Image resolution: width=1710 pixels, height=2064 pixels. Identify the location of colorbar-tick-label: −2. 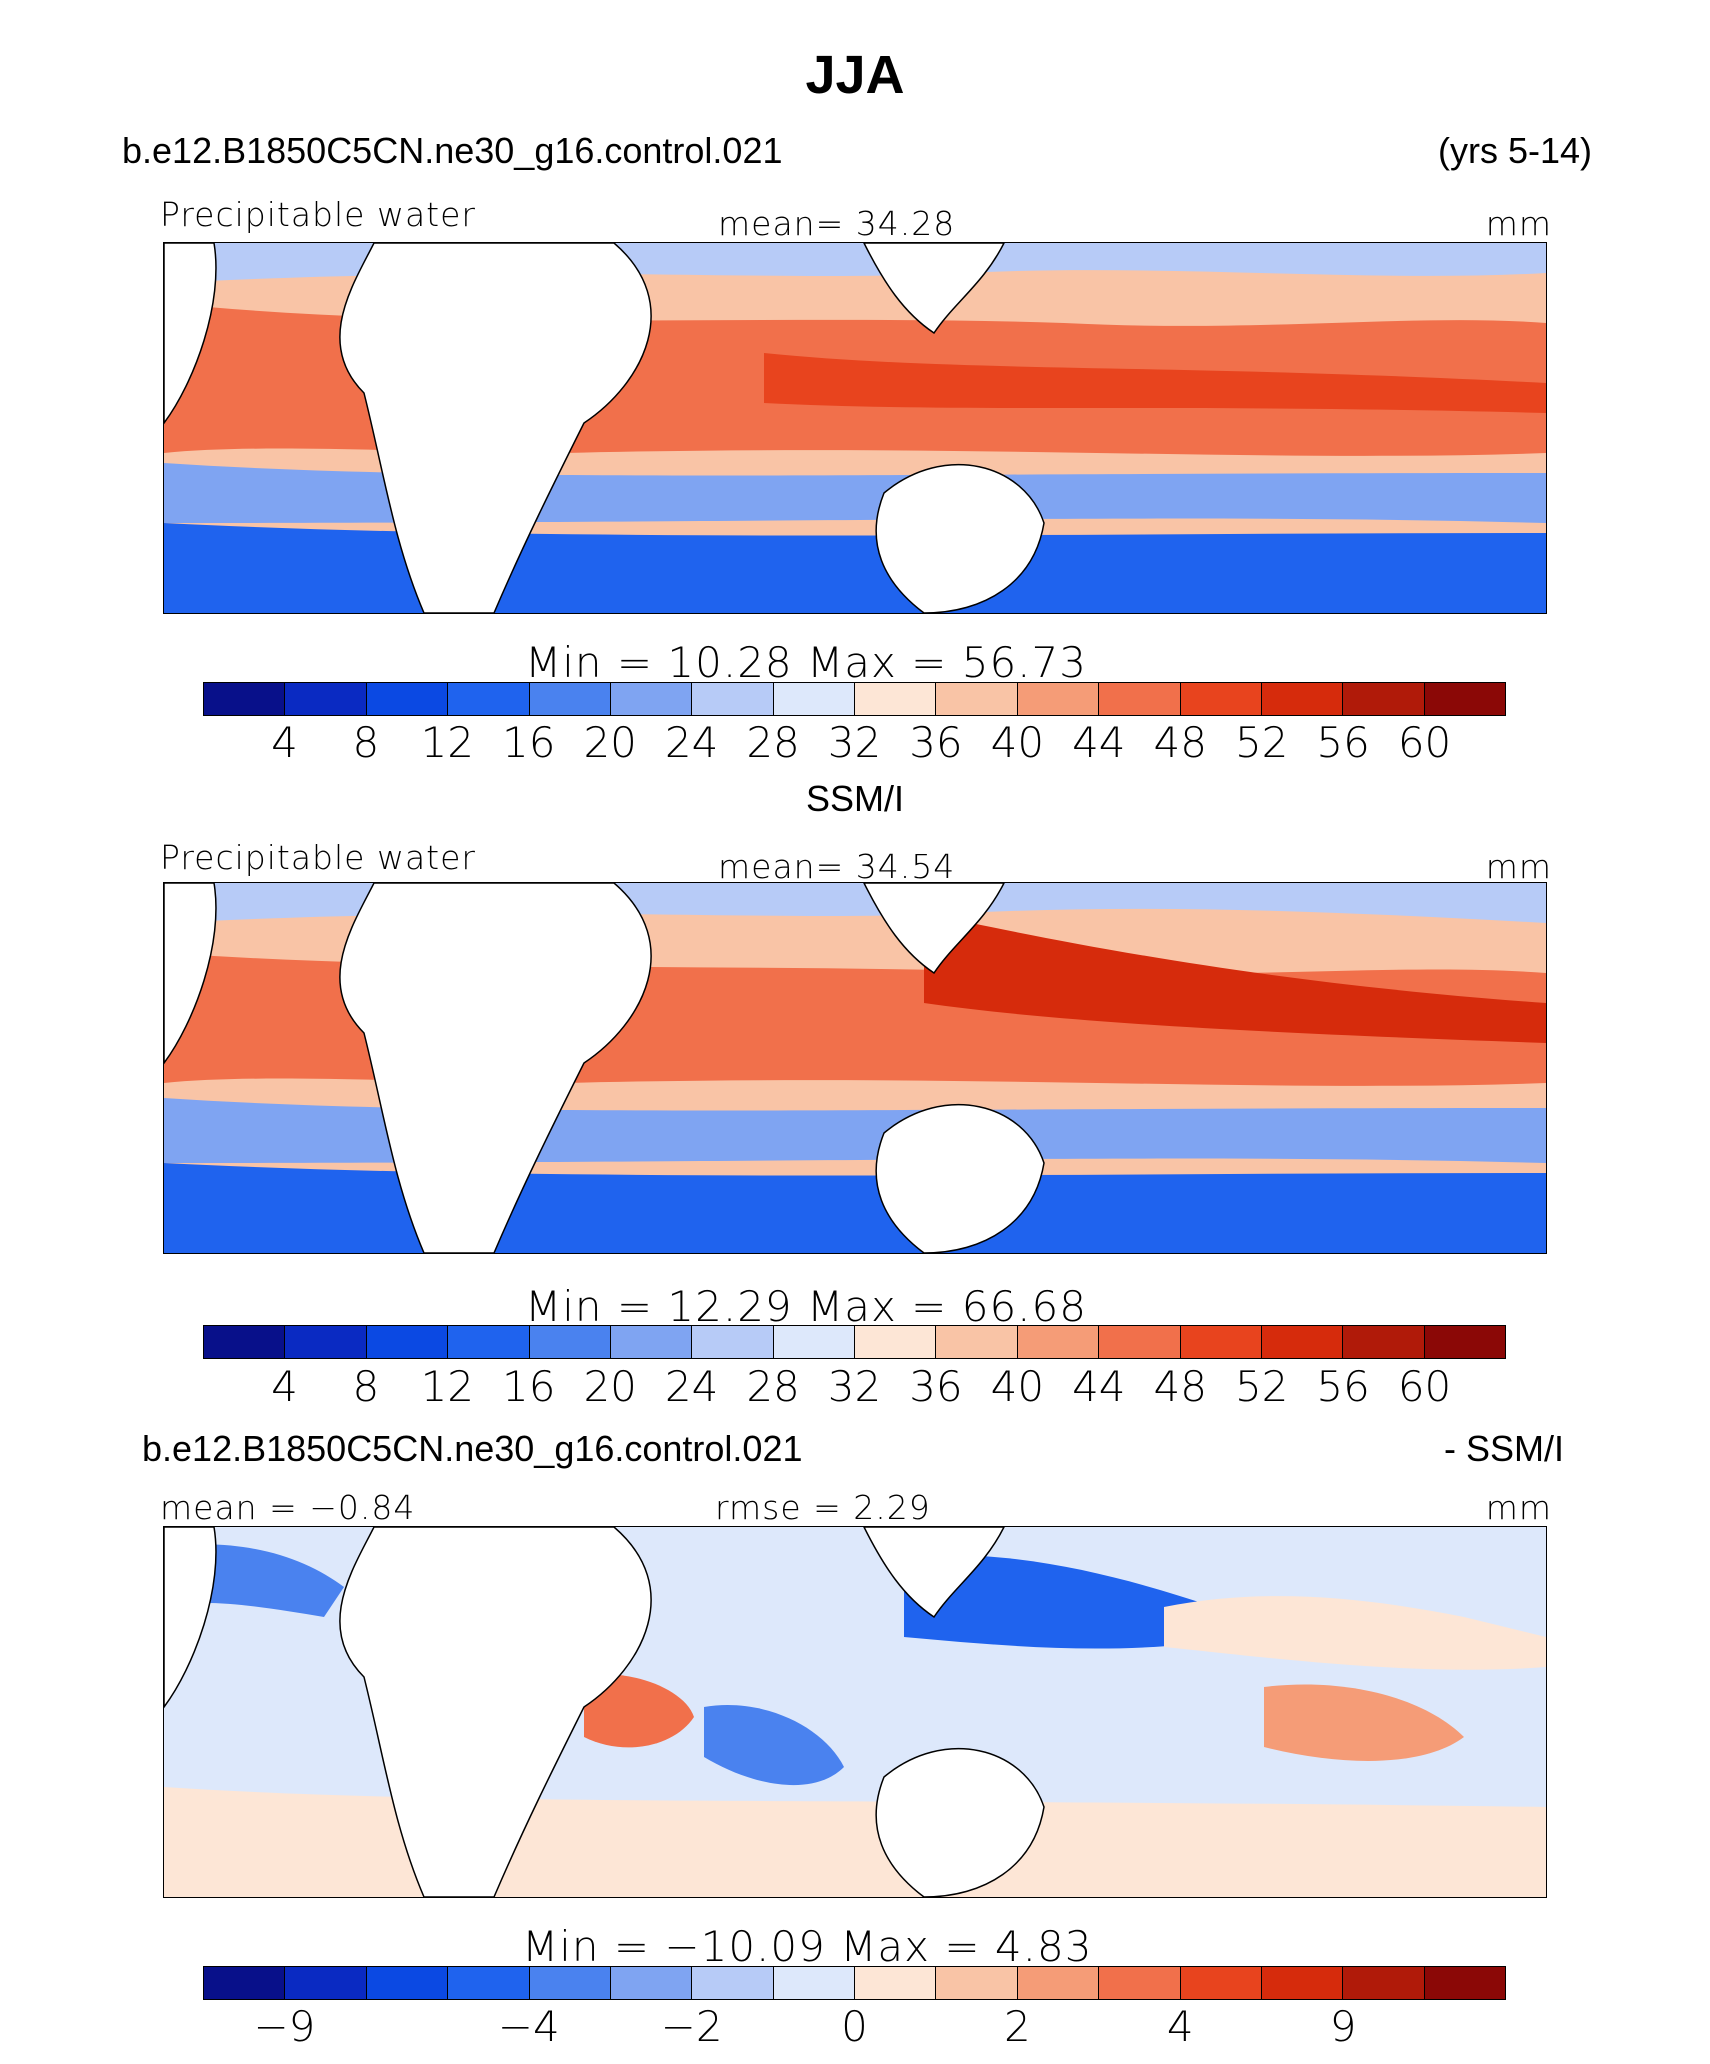
(691, 2026).